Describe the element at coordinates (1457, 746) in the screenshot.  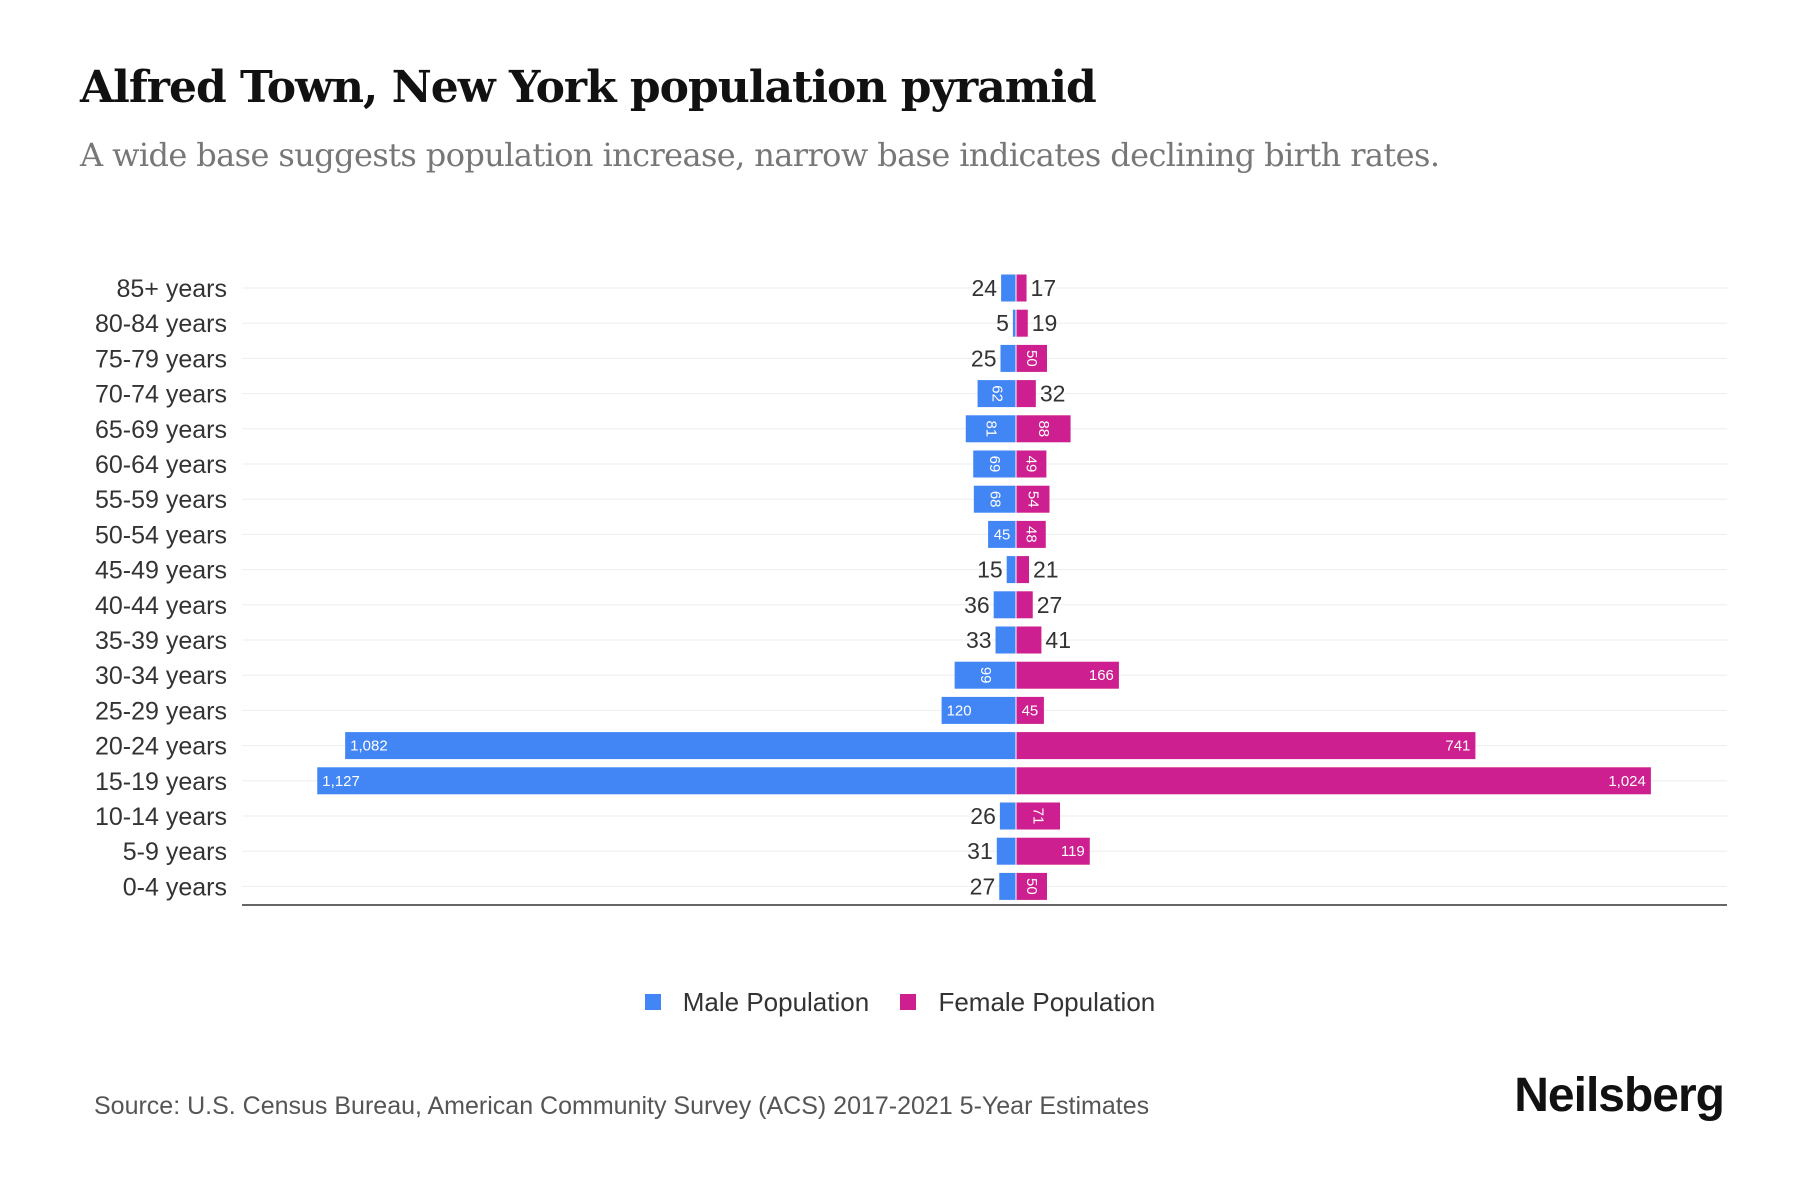
I see `data-label: 741` at that location.